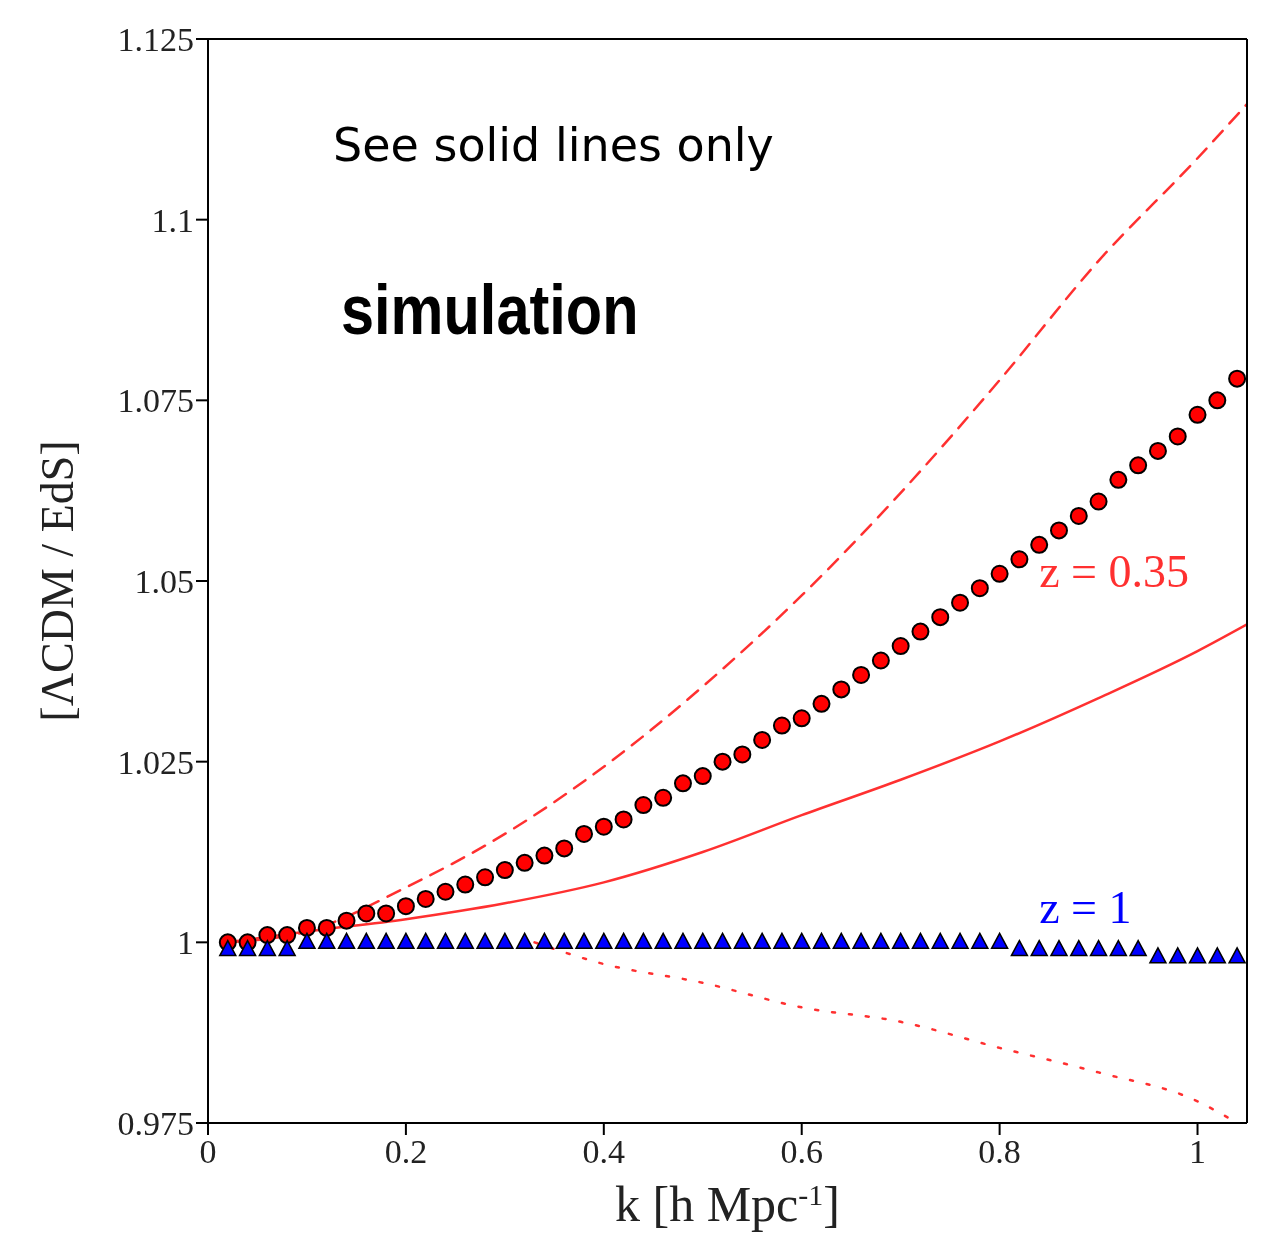 The height and width of the screenshot is (1258, 1271). Describe the element at coordinates (57, 581) in the screenshot. I see `y-axis-title: [ΛCDM / EdS]` at that location.